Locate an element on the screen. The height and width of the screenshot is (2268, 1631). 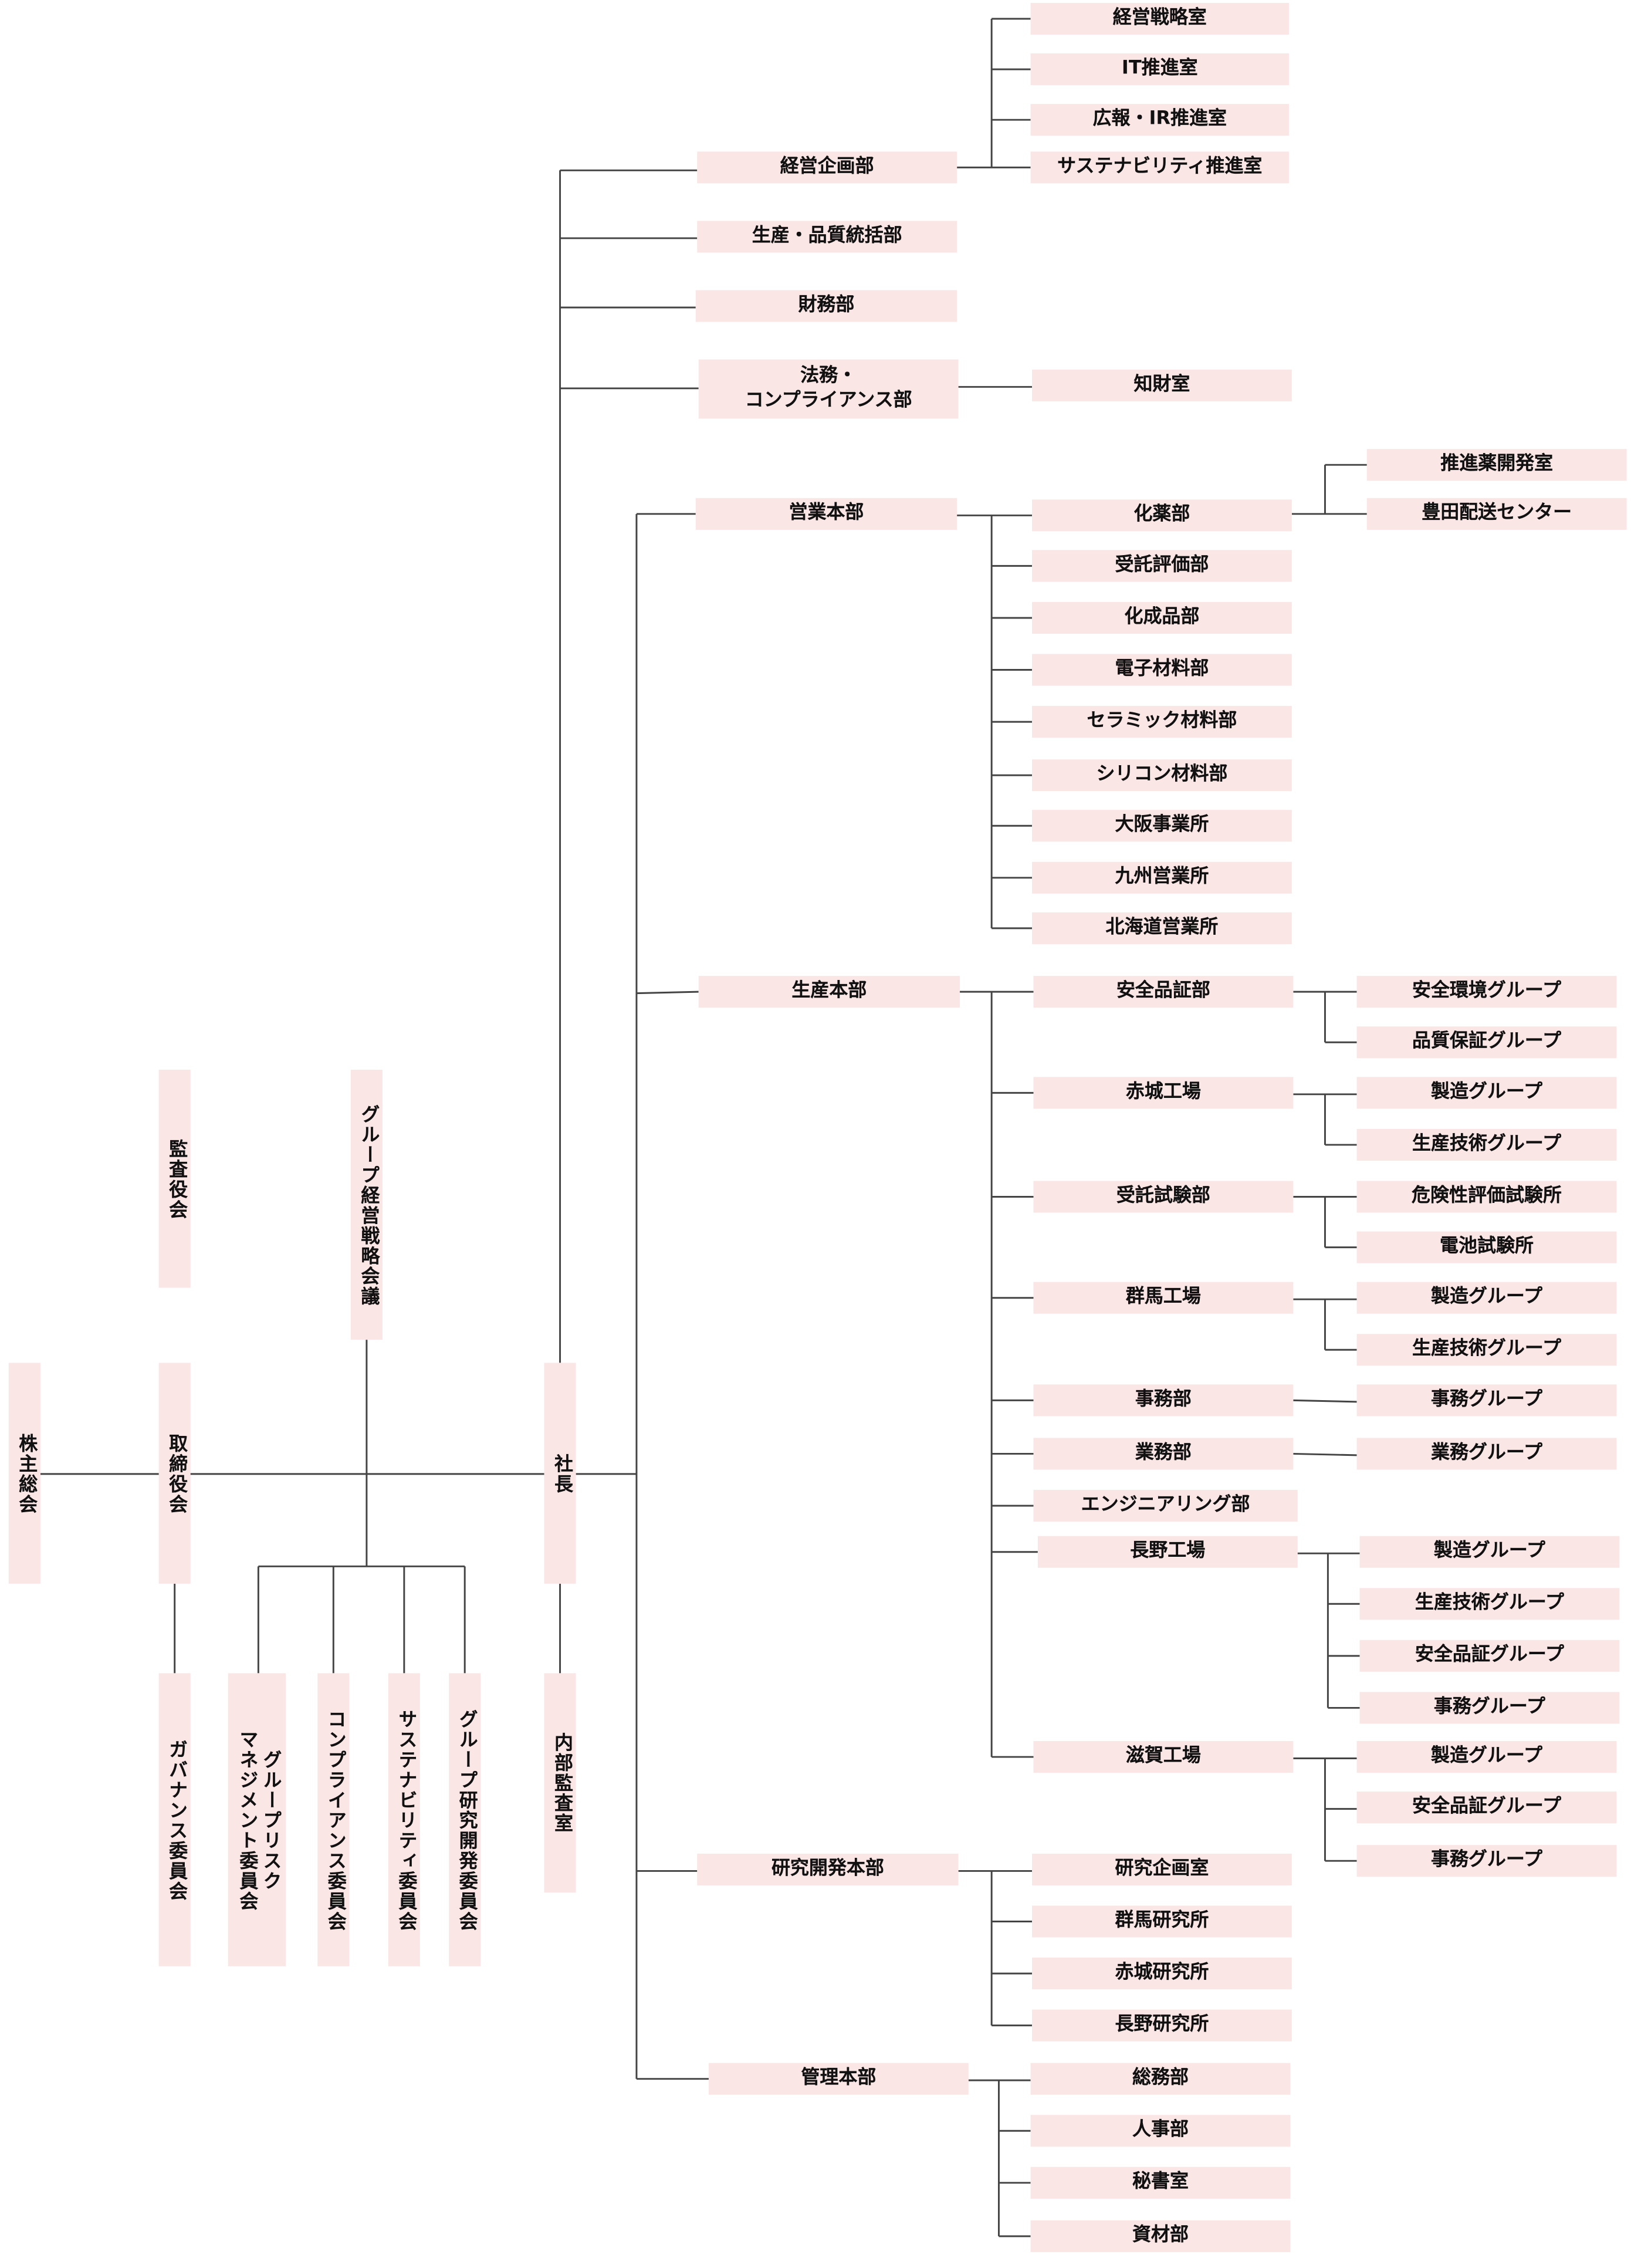
org-unit-admin-dept: 事務部 is located at coordinates (1163, 1400).